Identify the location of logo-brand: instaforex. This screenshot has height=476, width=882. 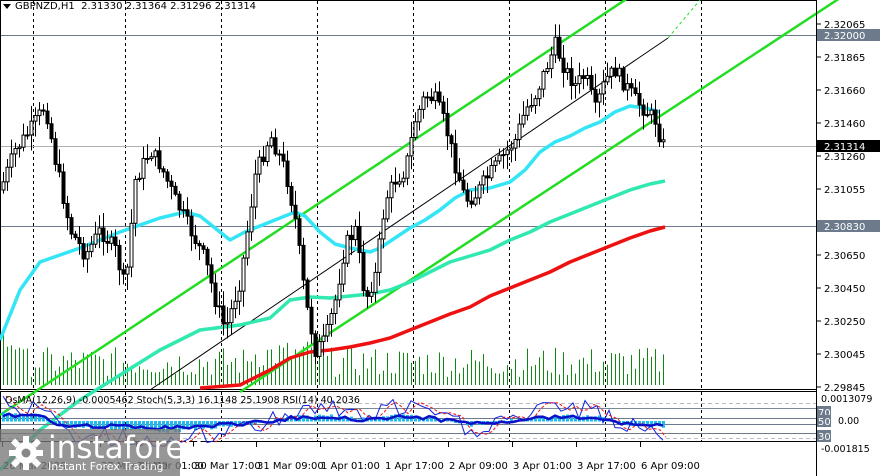
(125, 448).